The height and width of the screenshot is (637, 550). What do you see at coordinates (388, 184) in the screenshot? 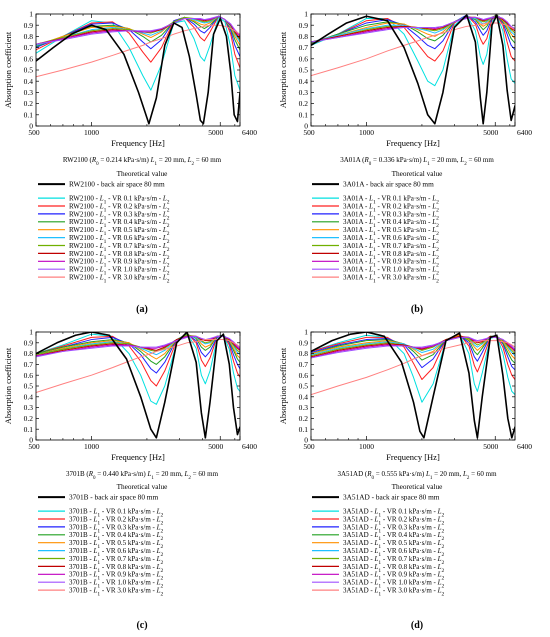
I see `legend-entry-theoretical: 3A01A - back air space 80 mm` at bounding box center [388, 184].